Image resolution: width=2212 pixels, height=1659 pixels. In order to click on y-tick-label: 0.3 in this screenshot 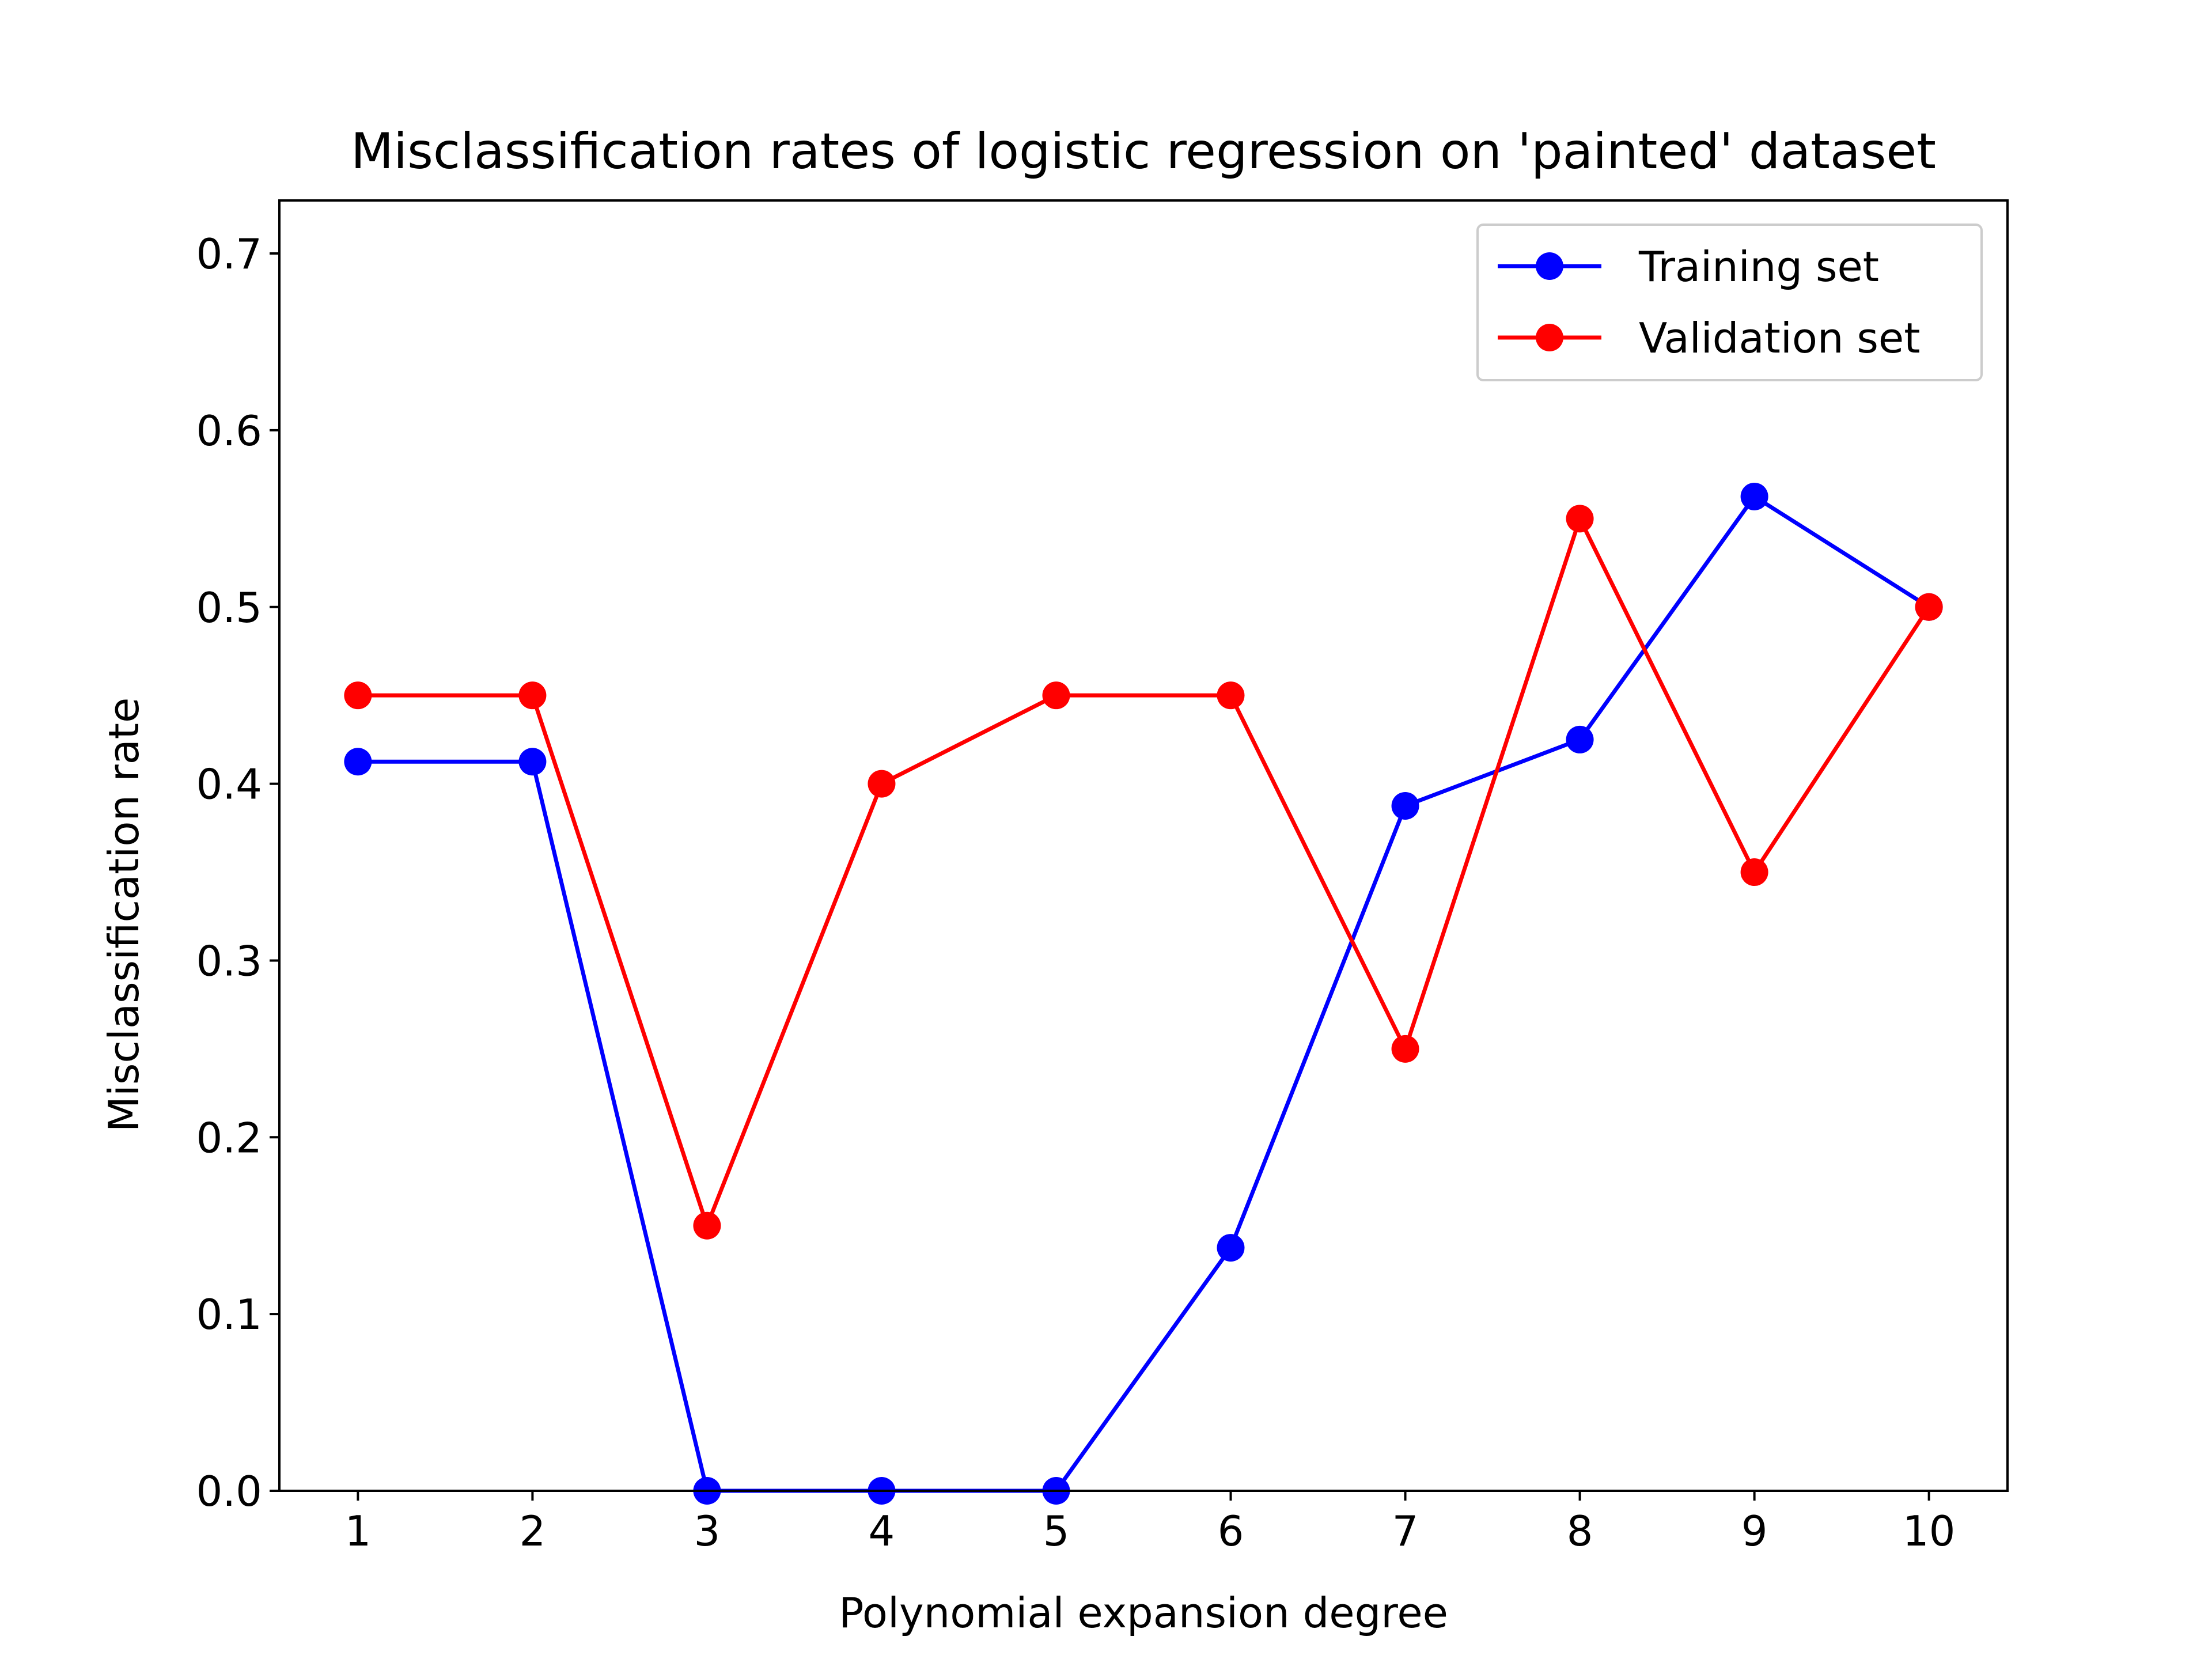, I will do `click(229, 961)`.